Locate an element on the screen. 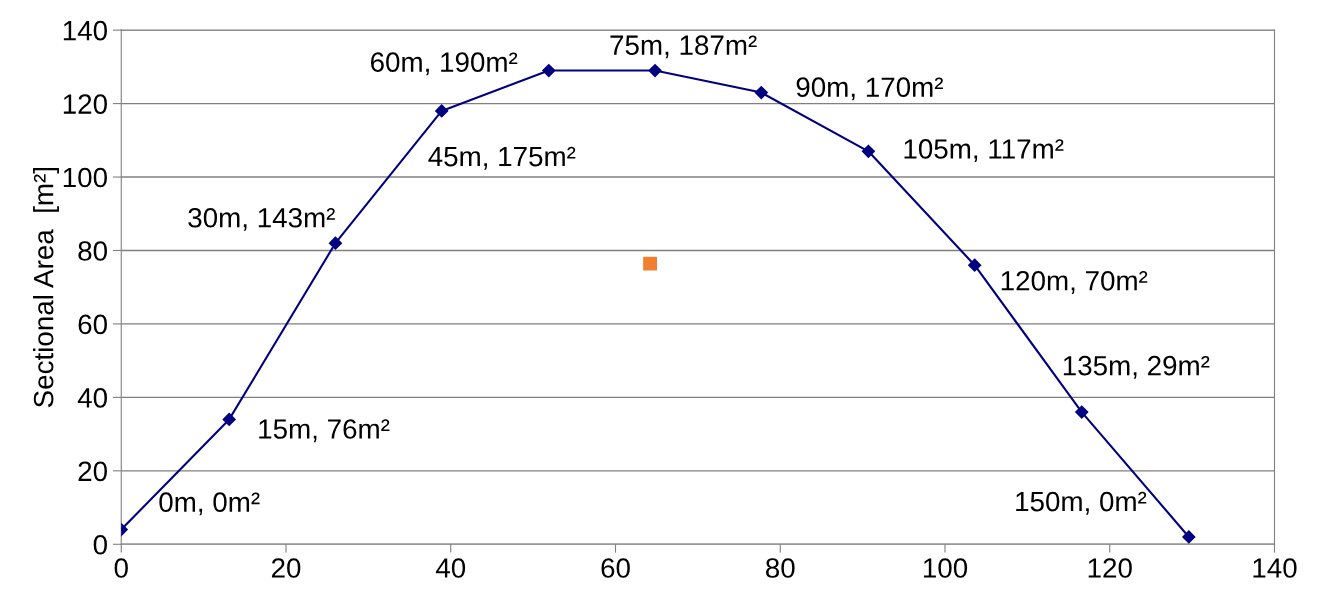 Image resolution: width=1318 pixels, height=615 pixels. x-tick-label: 0 is located at coordinates (121, 568).